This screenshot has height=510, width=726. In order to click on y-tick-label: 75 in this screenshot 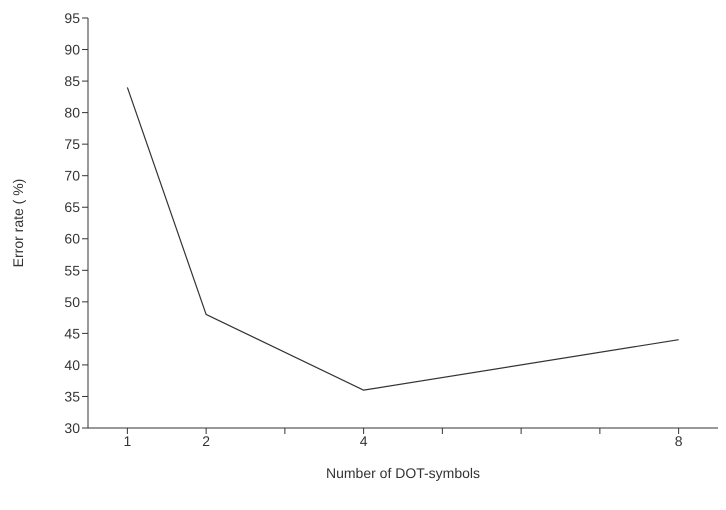, I will do `click(72, 144)`.